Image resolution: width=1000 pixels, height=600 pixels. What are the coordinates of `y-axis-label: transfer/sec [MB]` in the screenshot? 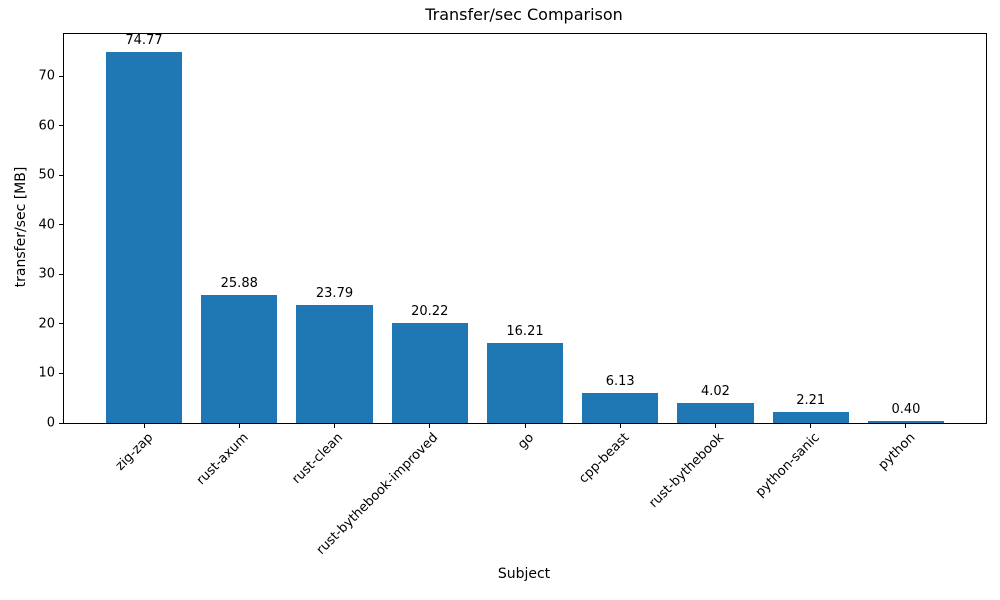 It's located at (21, 227).